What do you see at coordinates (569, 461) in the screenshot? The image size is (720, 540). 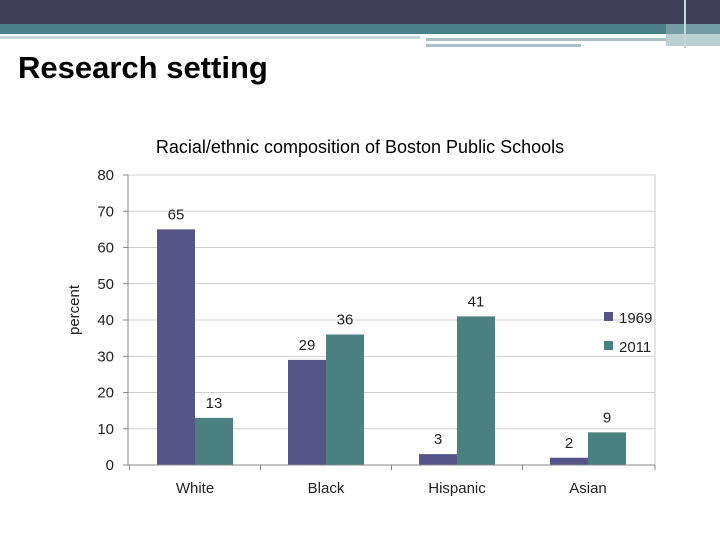 I see `bar-1969-asian` at bounding box center [569, 461].